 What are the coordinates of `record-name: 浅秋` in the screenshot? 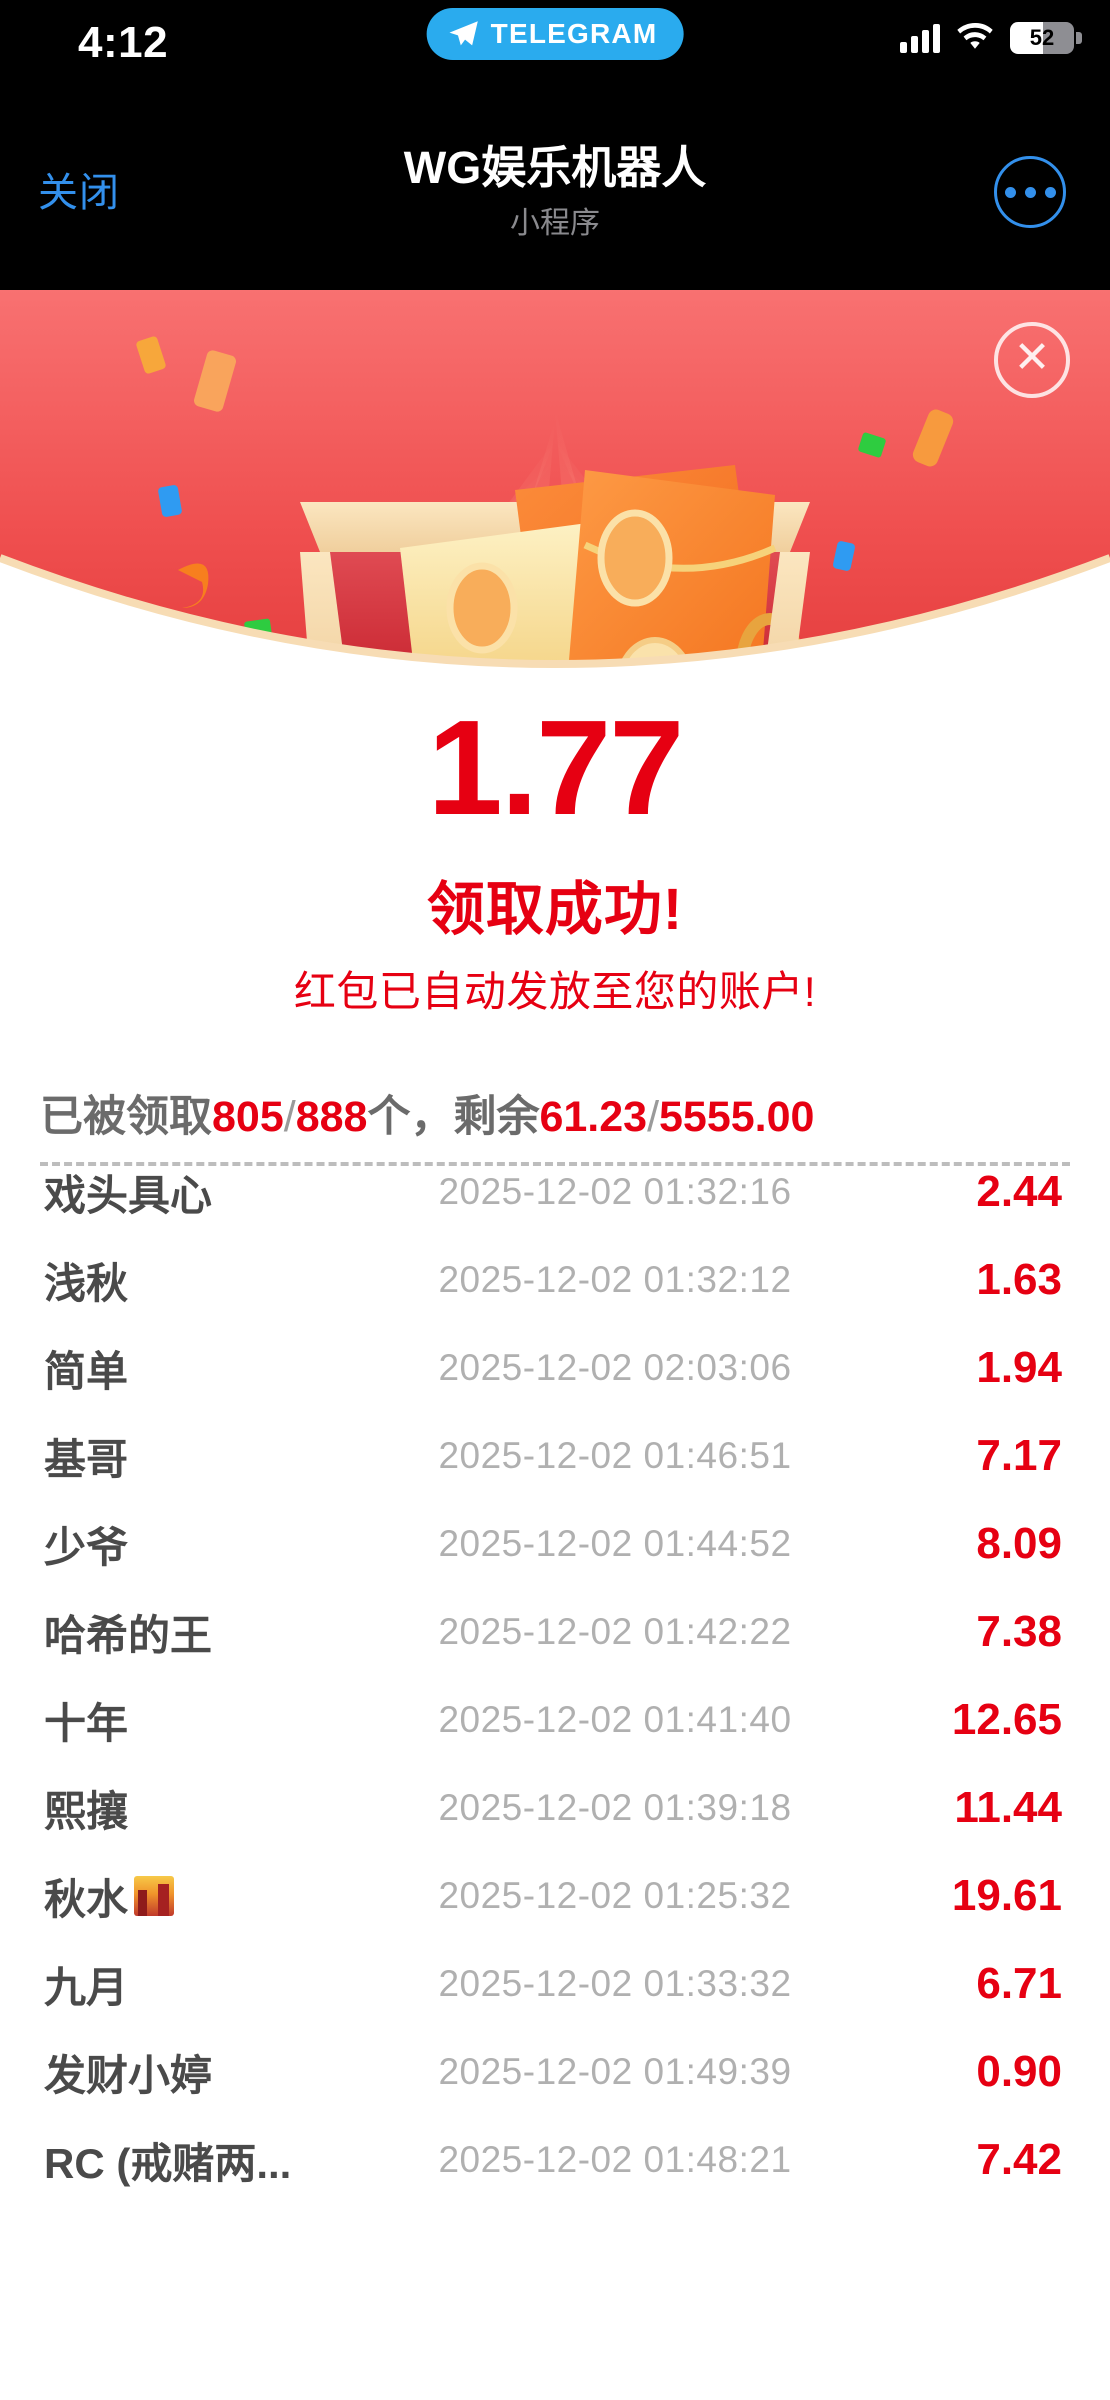 It's located at (194, 1280).